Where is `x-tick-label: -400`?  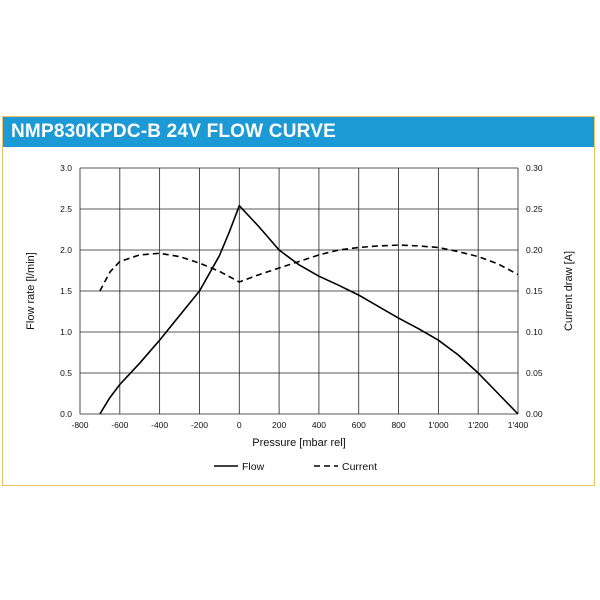
x-tick-label: -400 is located at coordinates (159, 425).